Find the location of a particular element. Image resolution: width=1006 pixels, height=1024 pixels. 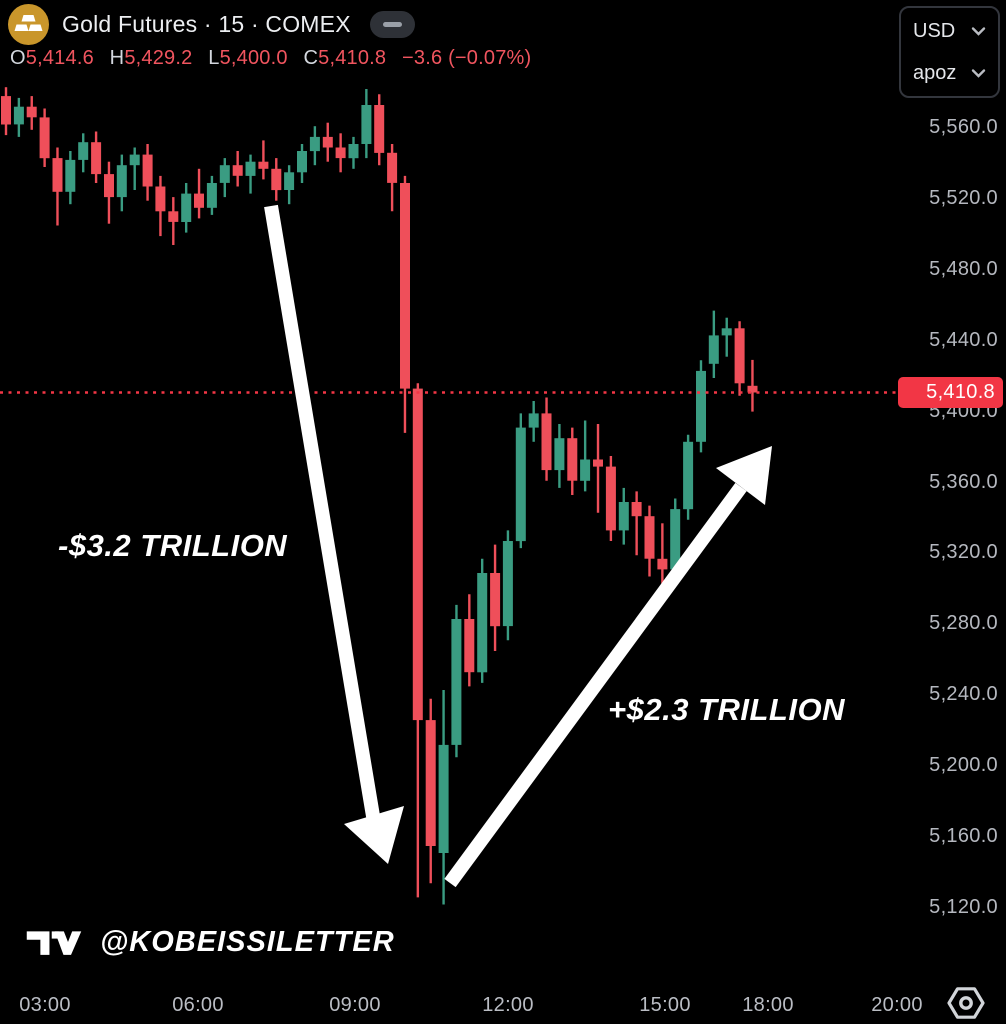

low-value: 5,400.0 is located at coordinates (253, 58).